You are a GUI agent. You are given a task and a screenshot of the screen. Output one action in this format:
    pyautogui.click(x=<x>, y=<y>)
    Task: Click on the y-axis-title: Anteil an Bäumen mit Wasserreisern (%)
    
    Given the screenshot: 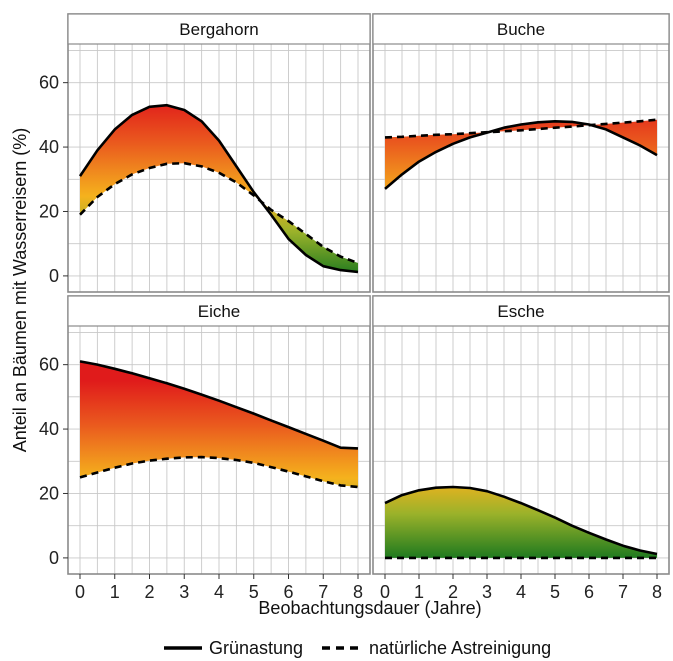 What is the action you would take?
    pyautogui.click(x=20, y=290)
    